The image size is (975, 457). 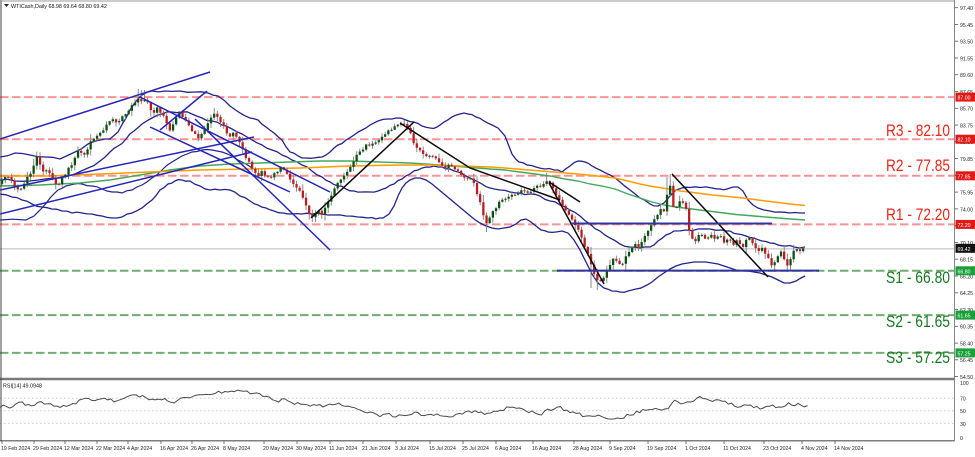 What do you see at coordinates (205, 449) in the screenshot?
I see `svg-text: 26 Apr 2024` at bounding box center [205, 449].